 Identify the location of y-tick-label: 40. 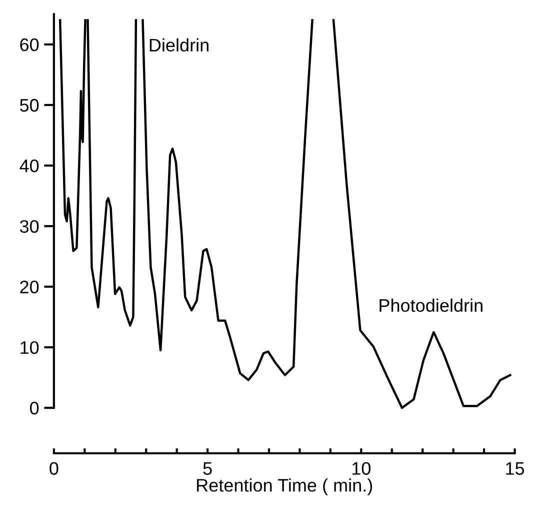
(29, 166).